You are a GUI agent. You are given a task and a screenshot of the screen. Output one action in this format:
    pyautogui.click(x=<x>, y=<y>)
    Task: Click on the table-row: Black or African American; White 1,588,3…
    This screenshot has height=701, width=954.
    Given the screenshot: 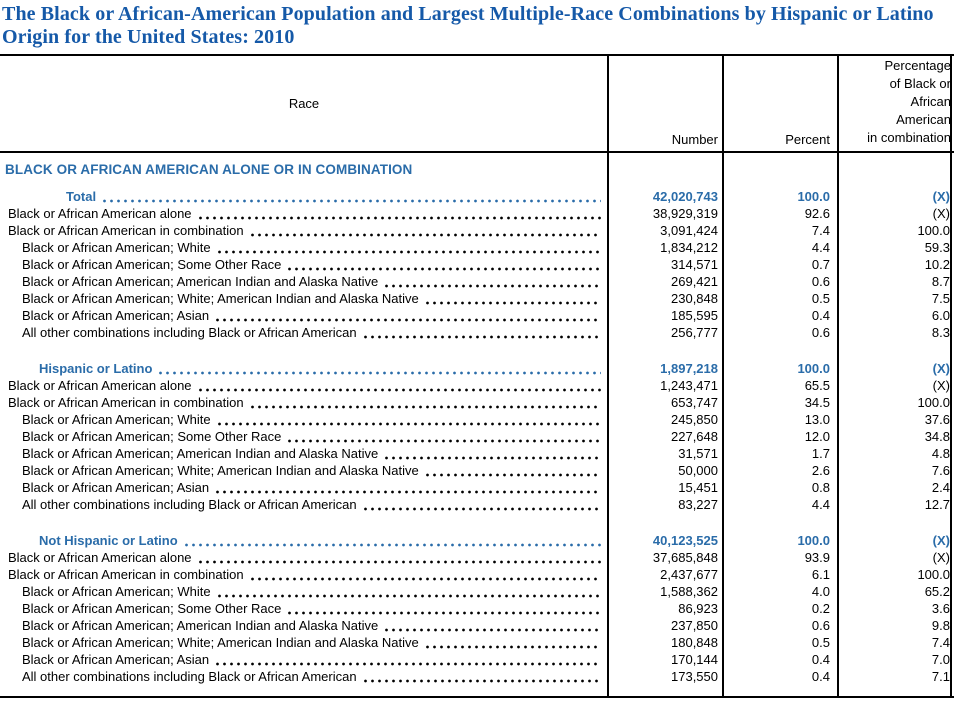 What is the action you would take?
    pyautogui.click(x=477, y=591)
    